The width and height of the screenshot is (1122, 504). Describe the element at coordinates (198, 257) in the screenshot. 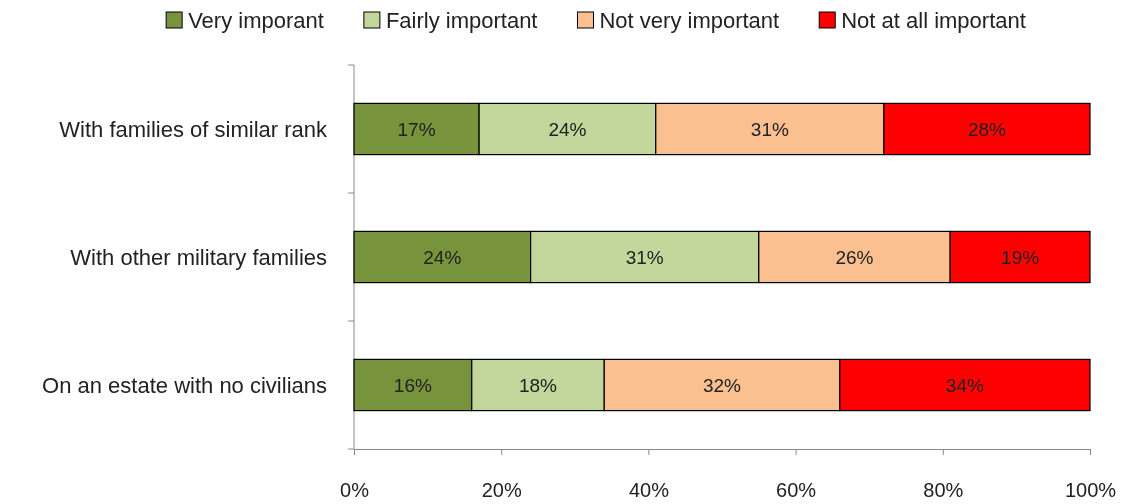

I see `y-tick-label: With other military families` at that location.